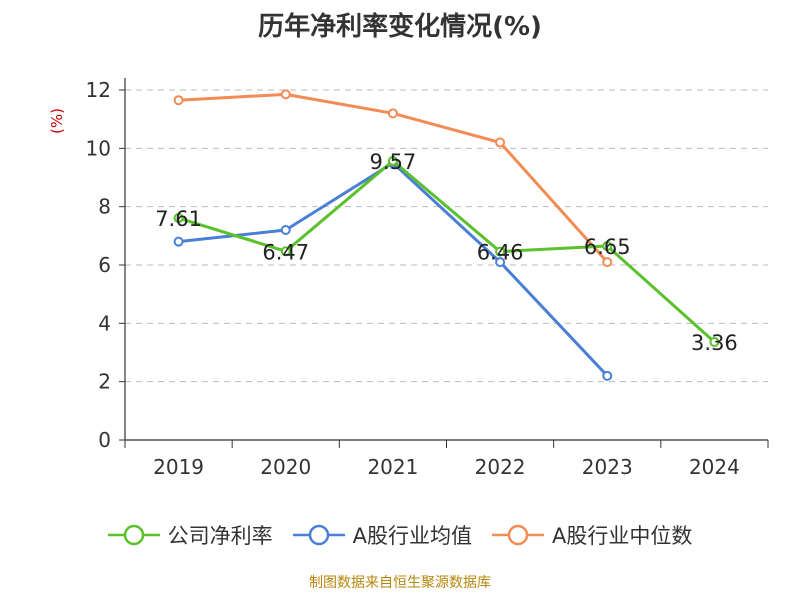  I want to click on y-tick-label: 0, so click(104, 440).